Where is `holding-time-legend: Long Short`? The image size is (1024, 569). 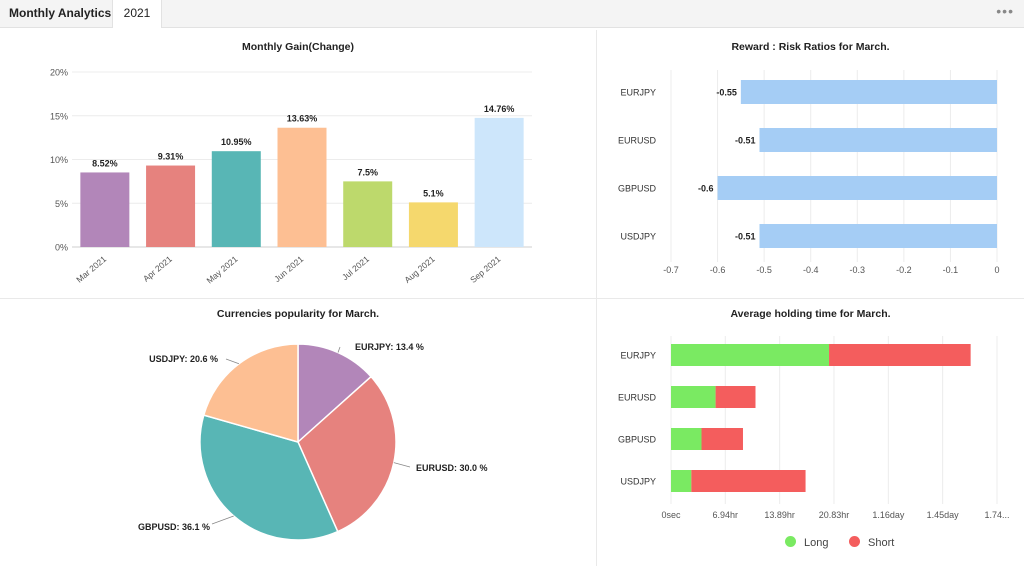 holding-time-legend: Long Short is located at coordinates (855, 543).